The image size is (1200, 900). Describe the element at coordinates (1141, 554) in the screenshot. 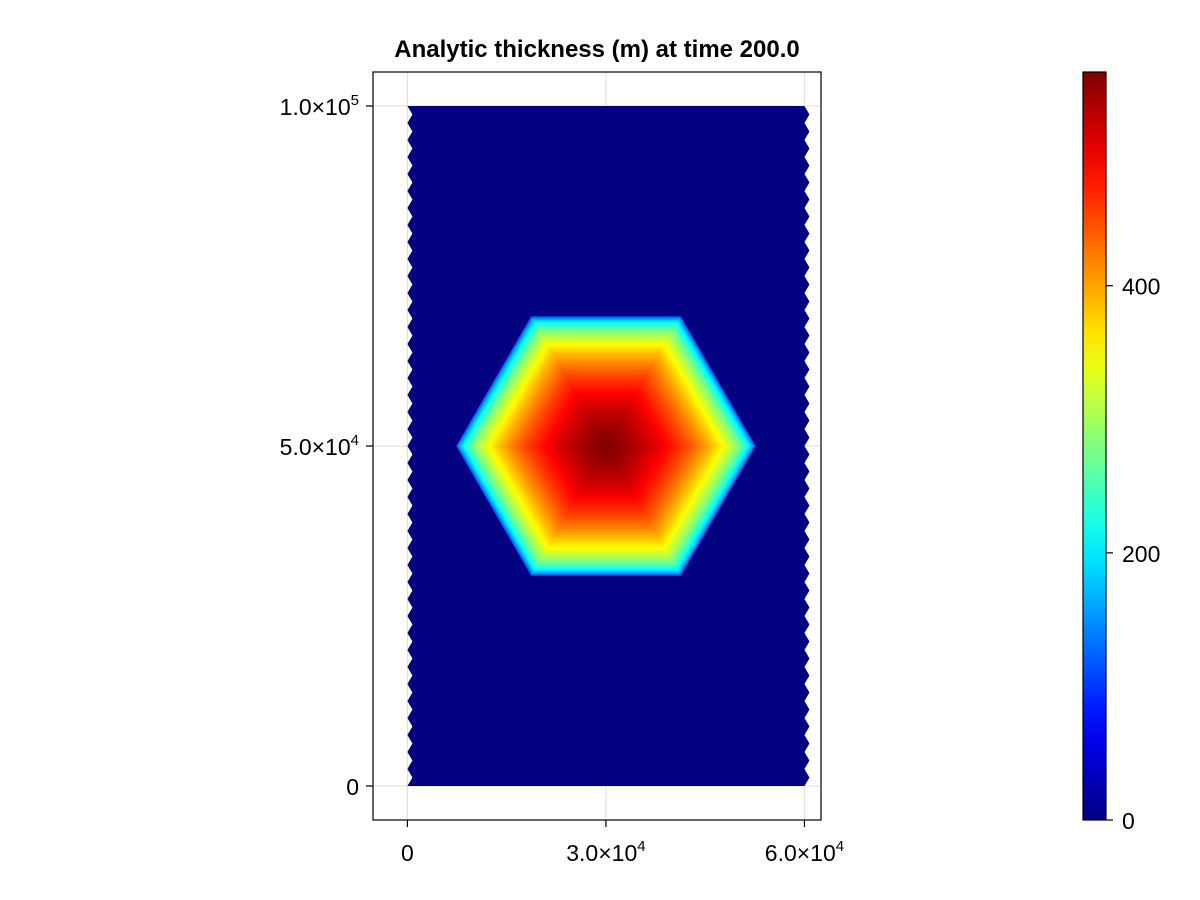

I see `colorbar-tick-label: 200` at that location.